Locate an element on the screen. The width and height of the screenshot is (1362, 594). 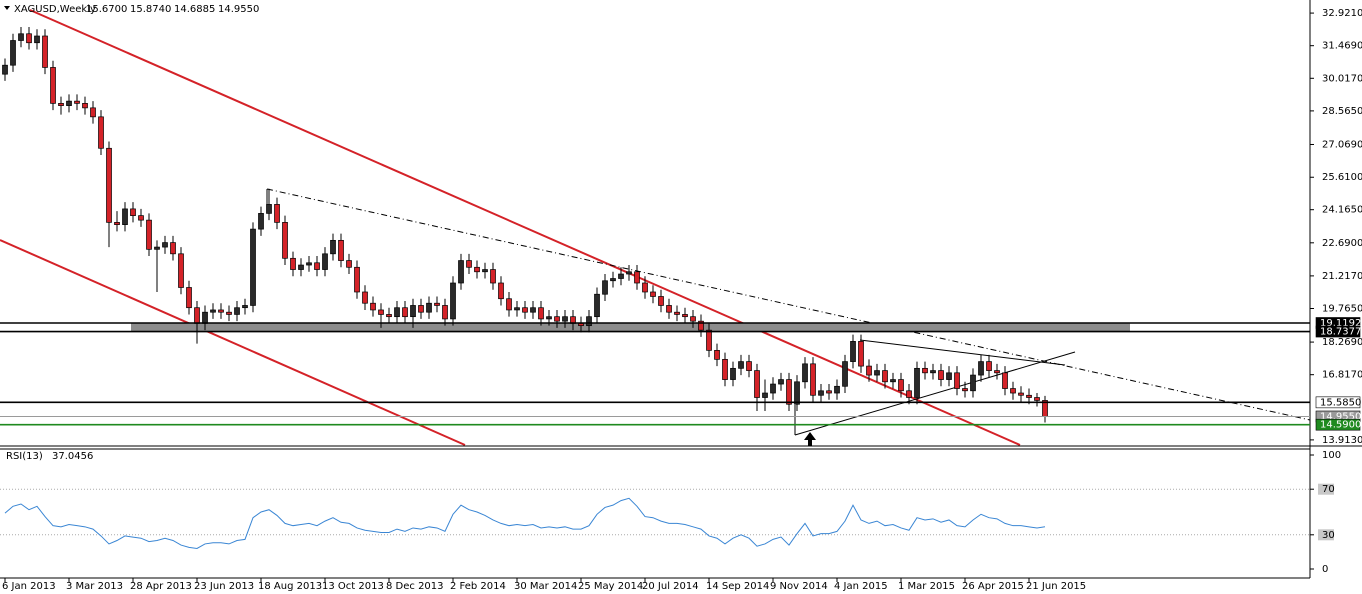
x-tick-label: 8 Dec 2013 is located at coordinates (415, 586).